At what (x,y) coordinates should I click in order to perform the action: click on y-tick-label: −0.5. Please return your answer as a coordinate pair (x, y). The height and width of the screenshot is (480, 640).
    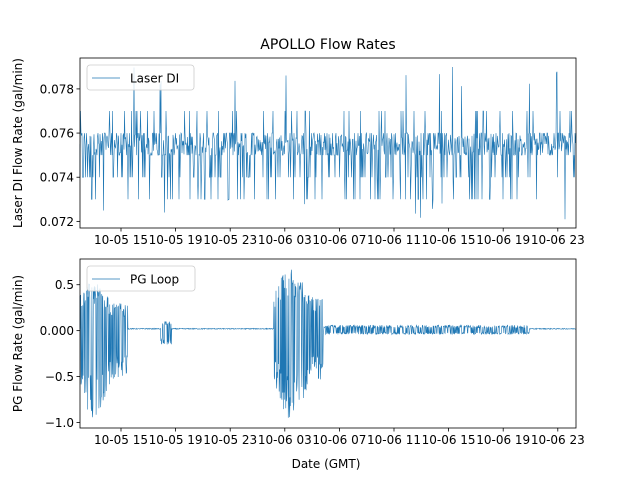
    Looking at the image, I should click on (59, 377).